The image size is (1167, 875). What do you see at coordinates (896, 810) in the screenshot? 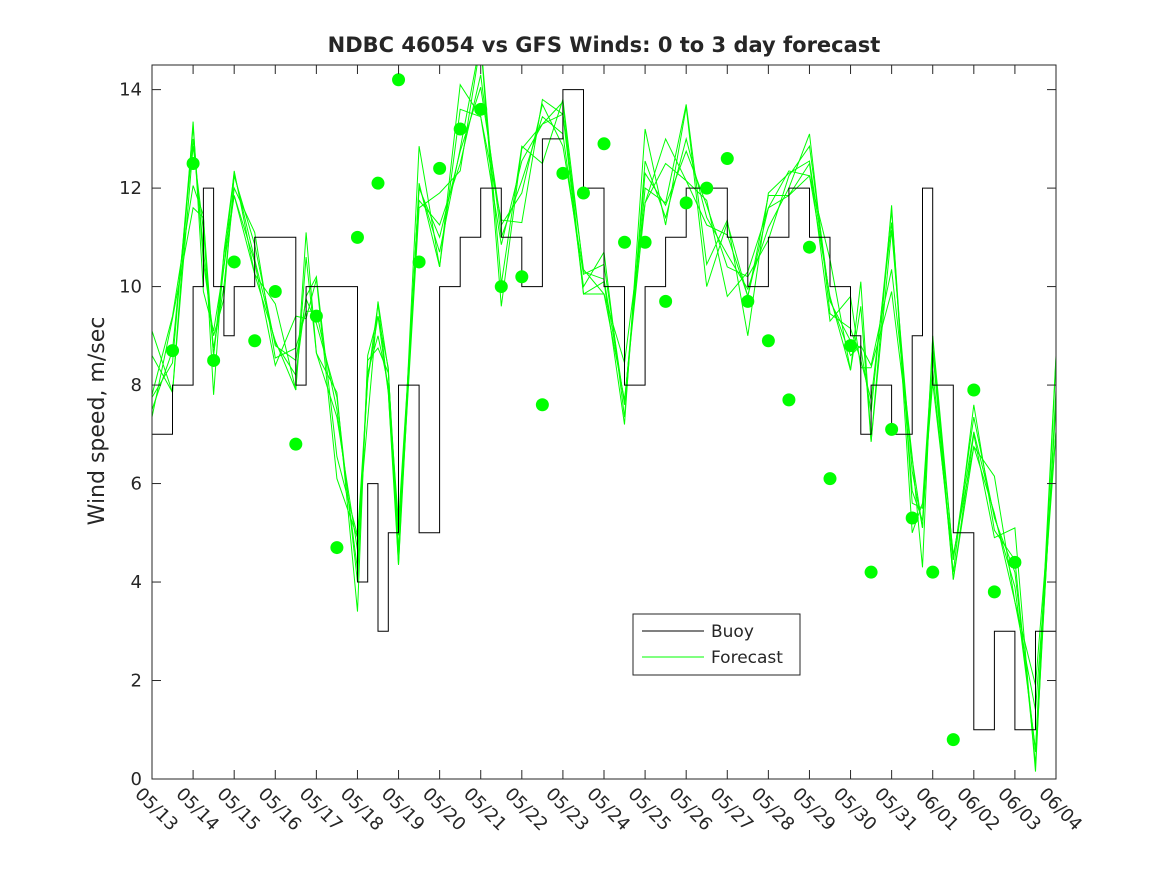
I see `x-tick-label: 05/31` at bounding box center [896, 810].